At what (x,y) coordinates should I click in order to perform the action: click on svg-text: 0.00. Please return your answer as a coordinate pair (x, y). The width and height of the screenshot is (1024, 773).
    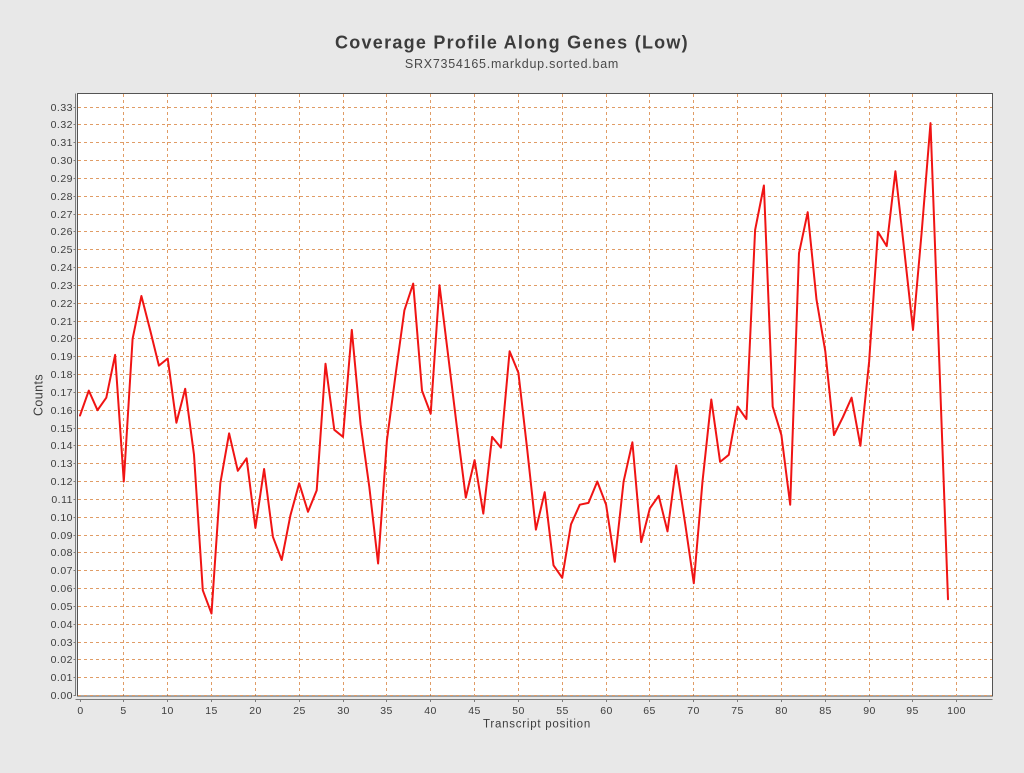
    Looking at the image, I should click on (62, 696).